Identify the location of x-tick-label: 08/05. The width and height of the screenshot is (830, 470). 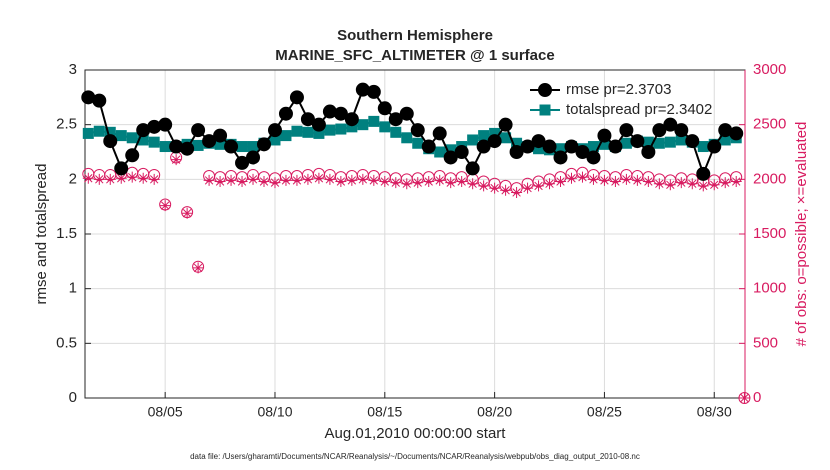
(165, 412).